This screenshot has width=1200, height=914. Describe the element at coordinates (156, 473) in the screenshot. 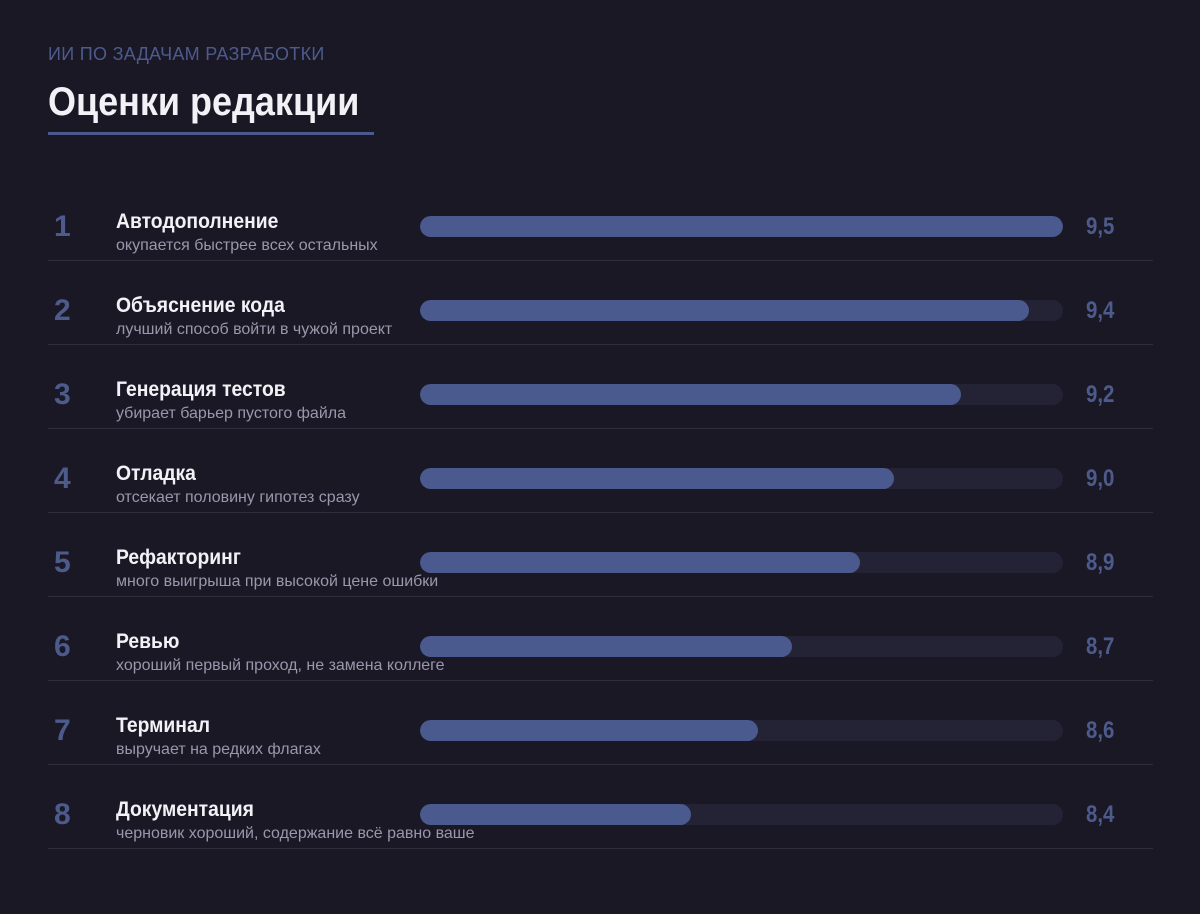

I see `category-label: Отладка` at that location.